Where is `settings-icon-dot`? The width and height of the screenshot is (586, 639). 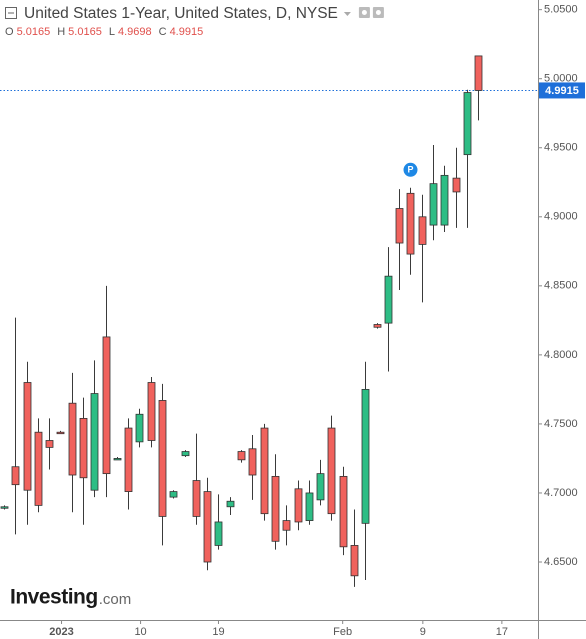 settings-icon-dot is located at coordinates (364, 12).